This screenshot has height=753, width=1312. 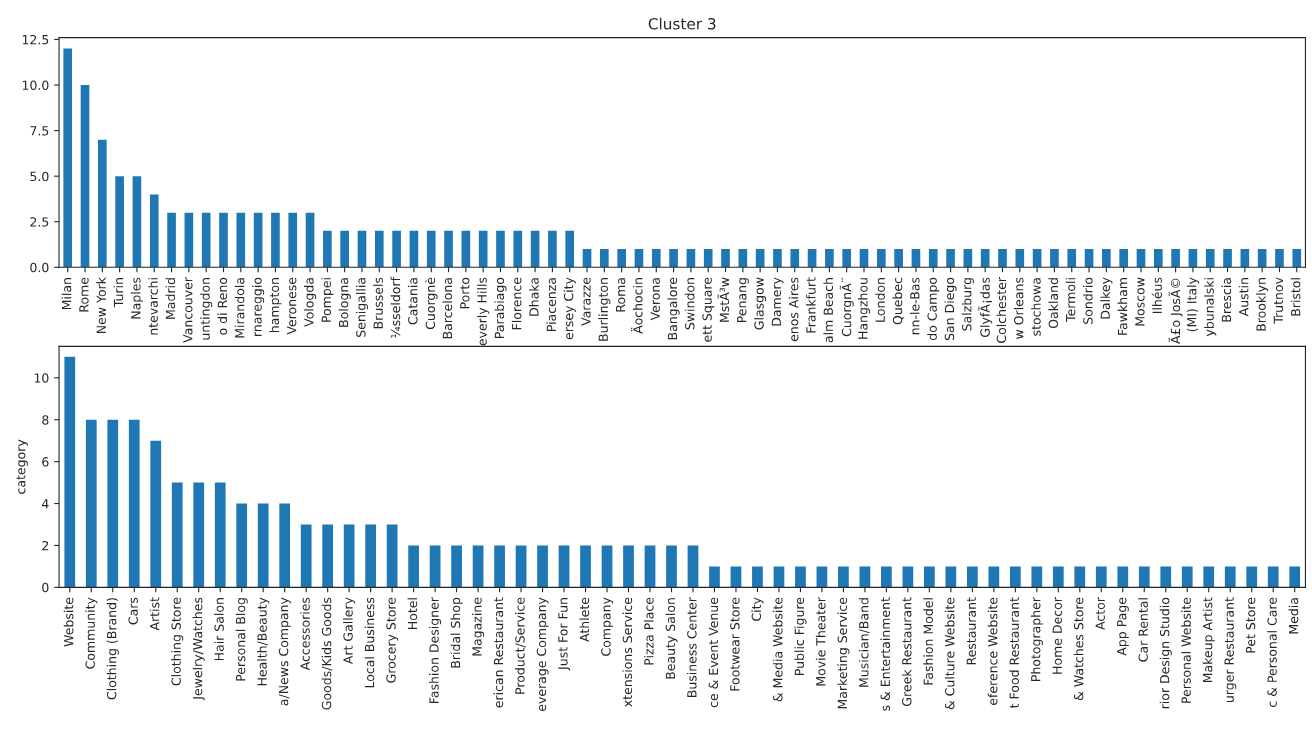 I want to click on x-tick-label: nn-le-Bas, so click(x=914, y=306).